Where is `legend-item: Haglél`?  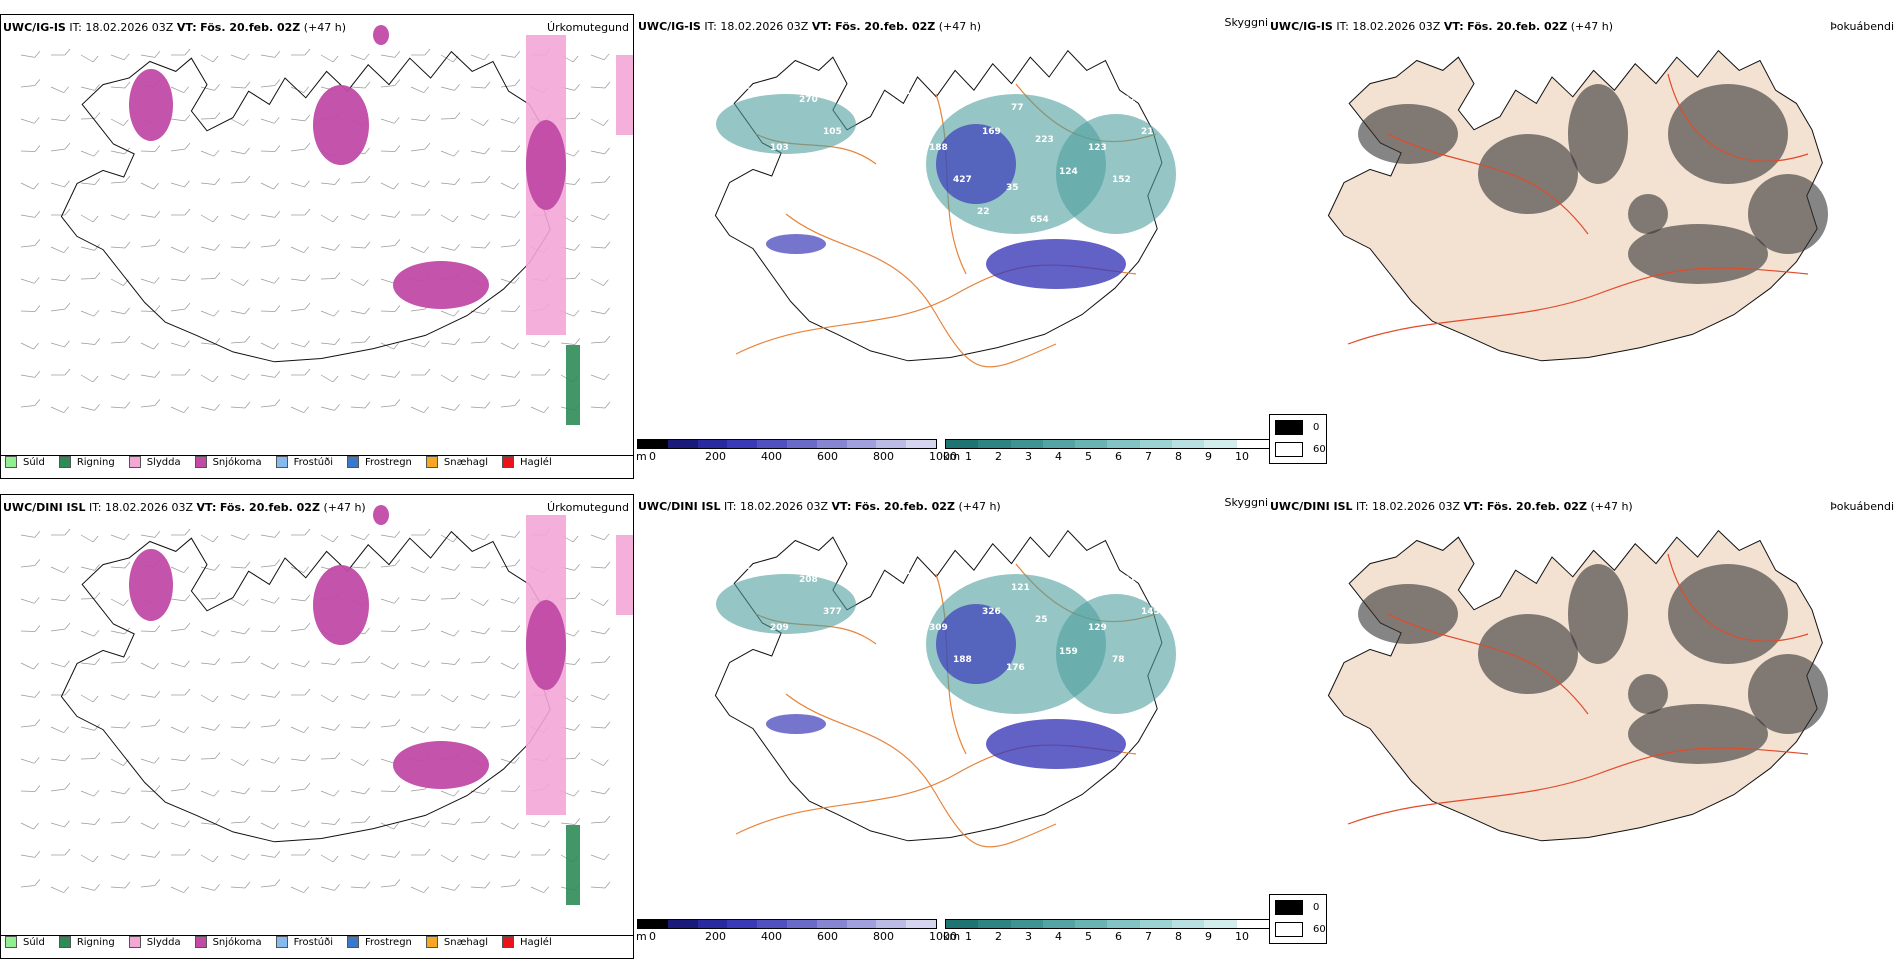 legend-item: Haglél is located at coordinates (527, 462).